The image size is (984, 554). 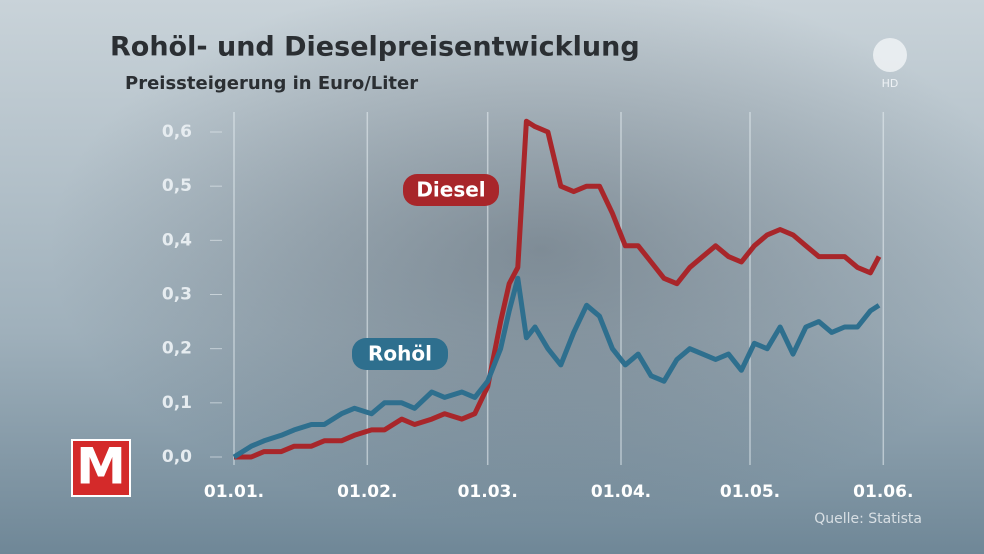 What do you see at coordinates (488, 492) in the screenshot?
I see `x-tick-label: 01.03.` at bounding box center [488, 492].